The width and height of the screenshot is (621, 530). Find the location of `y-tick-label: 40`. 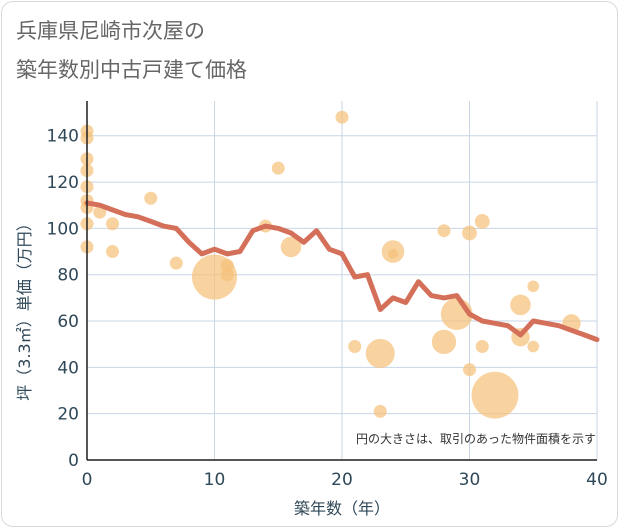

y-tick-label: 40 is located at coordinates (68, 368).